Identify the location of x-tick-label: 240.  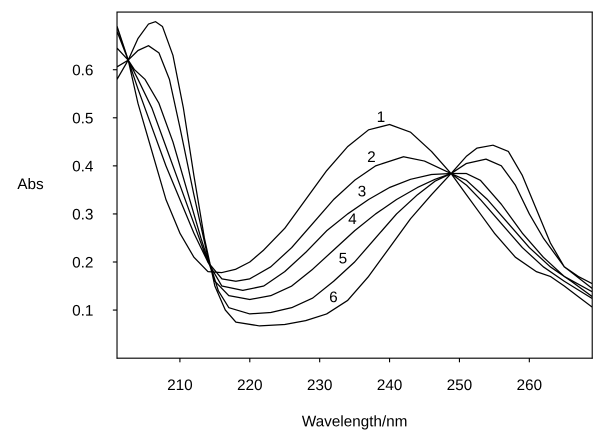
(390, 384).